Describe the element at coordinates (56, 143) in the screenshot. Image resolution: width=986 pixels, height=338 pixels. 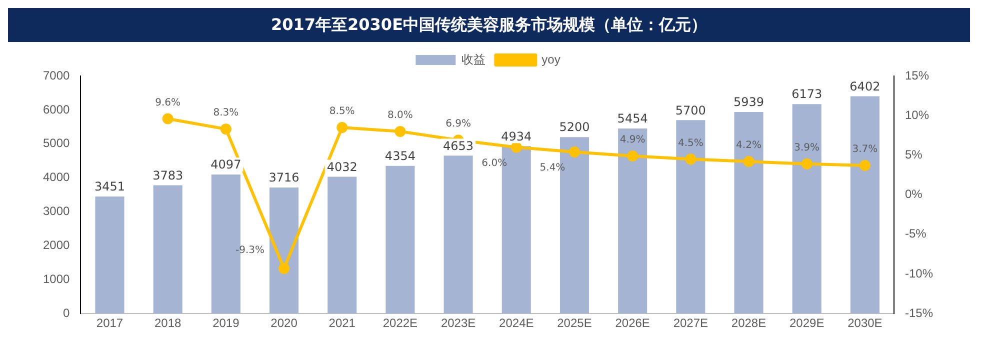
I see `y-tick-label: 5000` at that location.